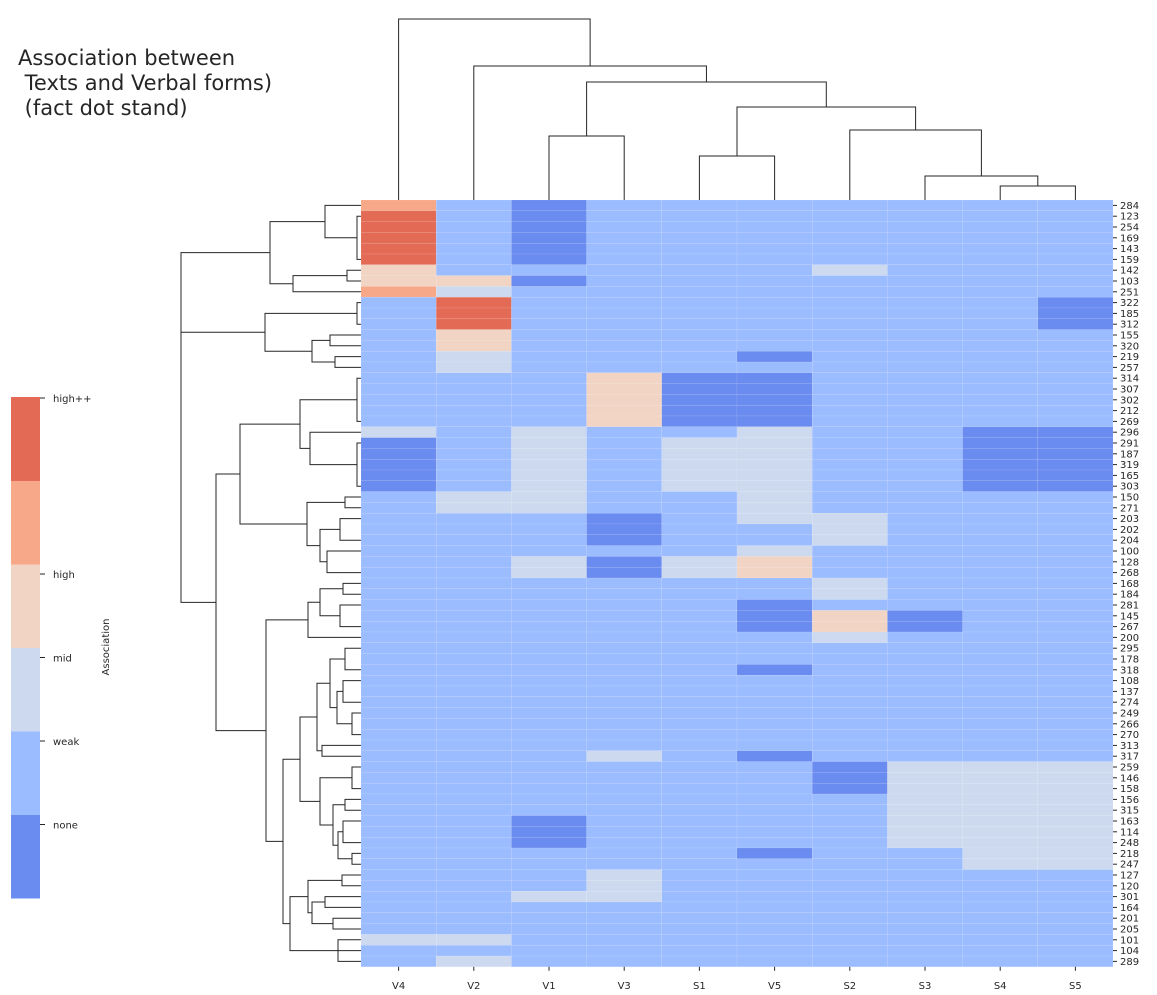 The image size is (1157, 995). I want to click on row-label: 281, so click(1129, 606).